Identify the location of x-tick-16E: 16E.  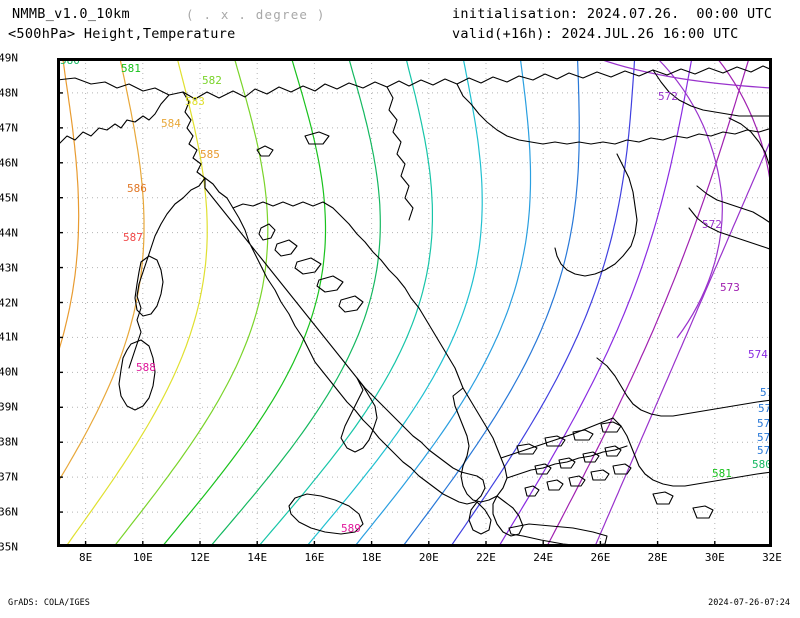
(314, 557).